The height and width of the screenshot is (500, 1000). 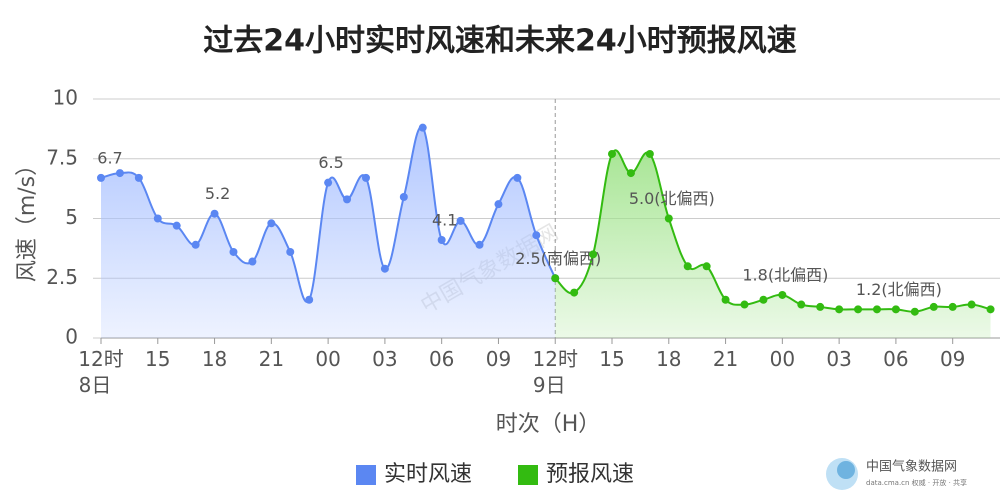 I want to click on source: 中国气象数据网, so click(x=911, y=467).